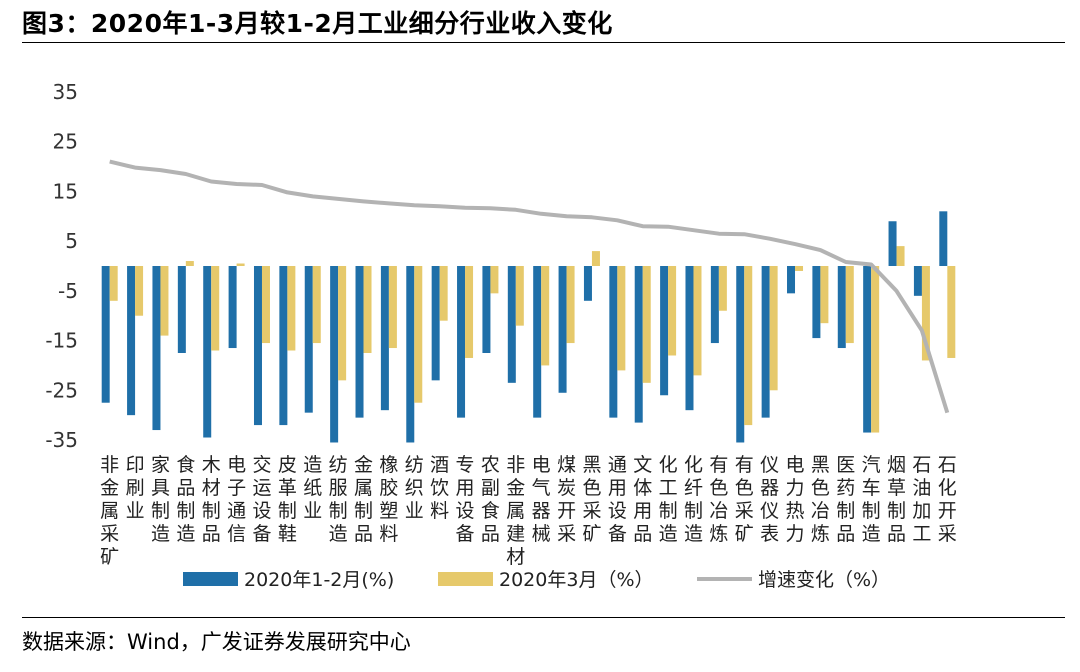  What do you see at coordinates (871, 499) in the screenshot?
I see `x-category-label: 汽车制造` at bounding box center [871, 499].